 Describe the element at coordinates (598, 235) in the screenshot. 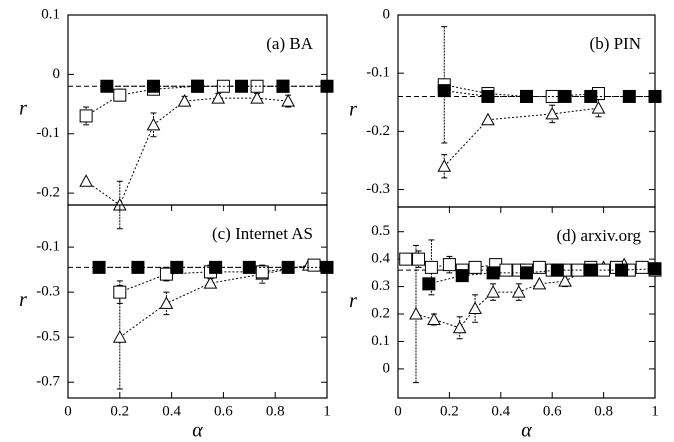

I see `panel-title: (d) arxiv.org` at that location.